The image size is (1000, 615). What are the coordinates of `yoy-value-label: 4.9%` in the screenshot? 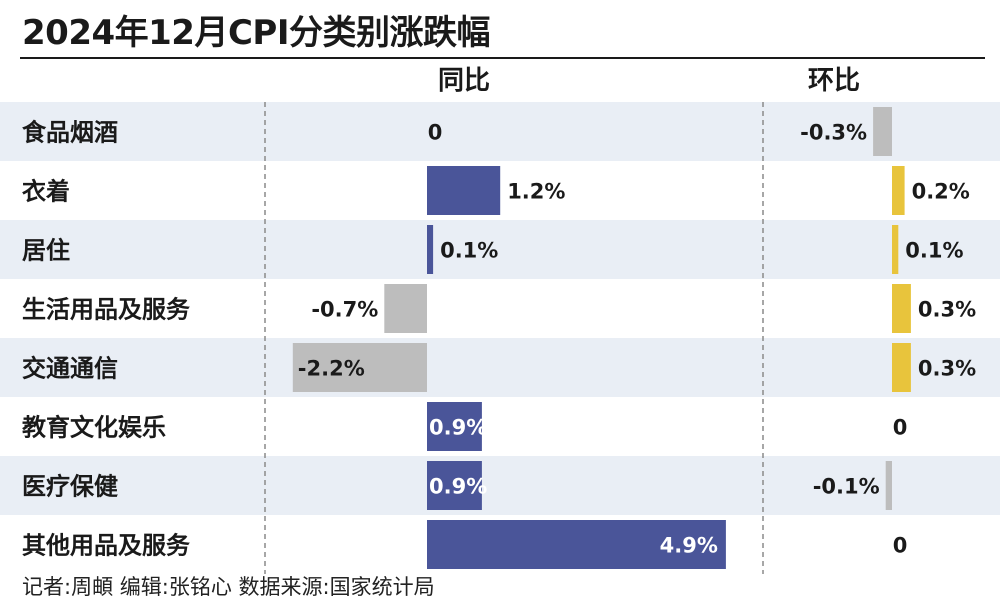 It's located at (689, 546).